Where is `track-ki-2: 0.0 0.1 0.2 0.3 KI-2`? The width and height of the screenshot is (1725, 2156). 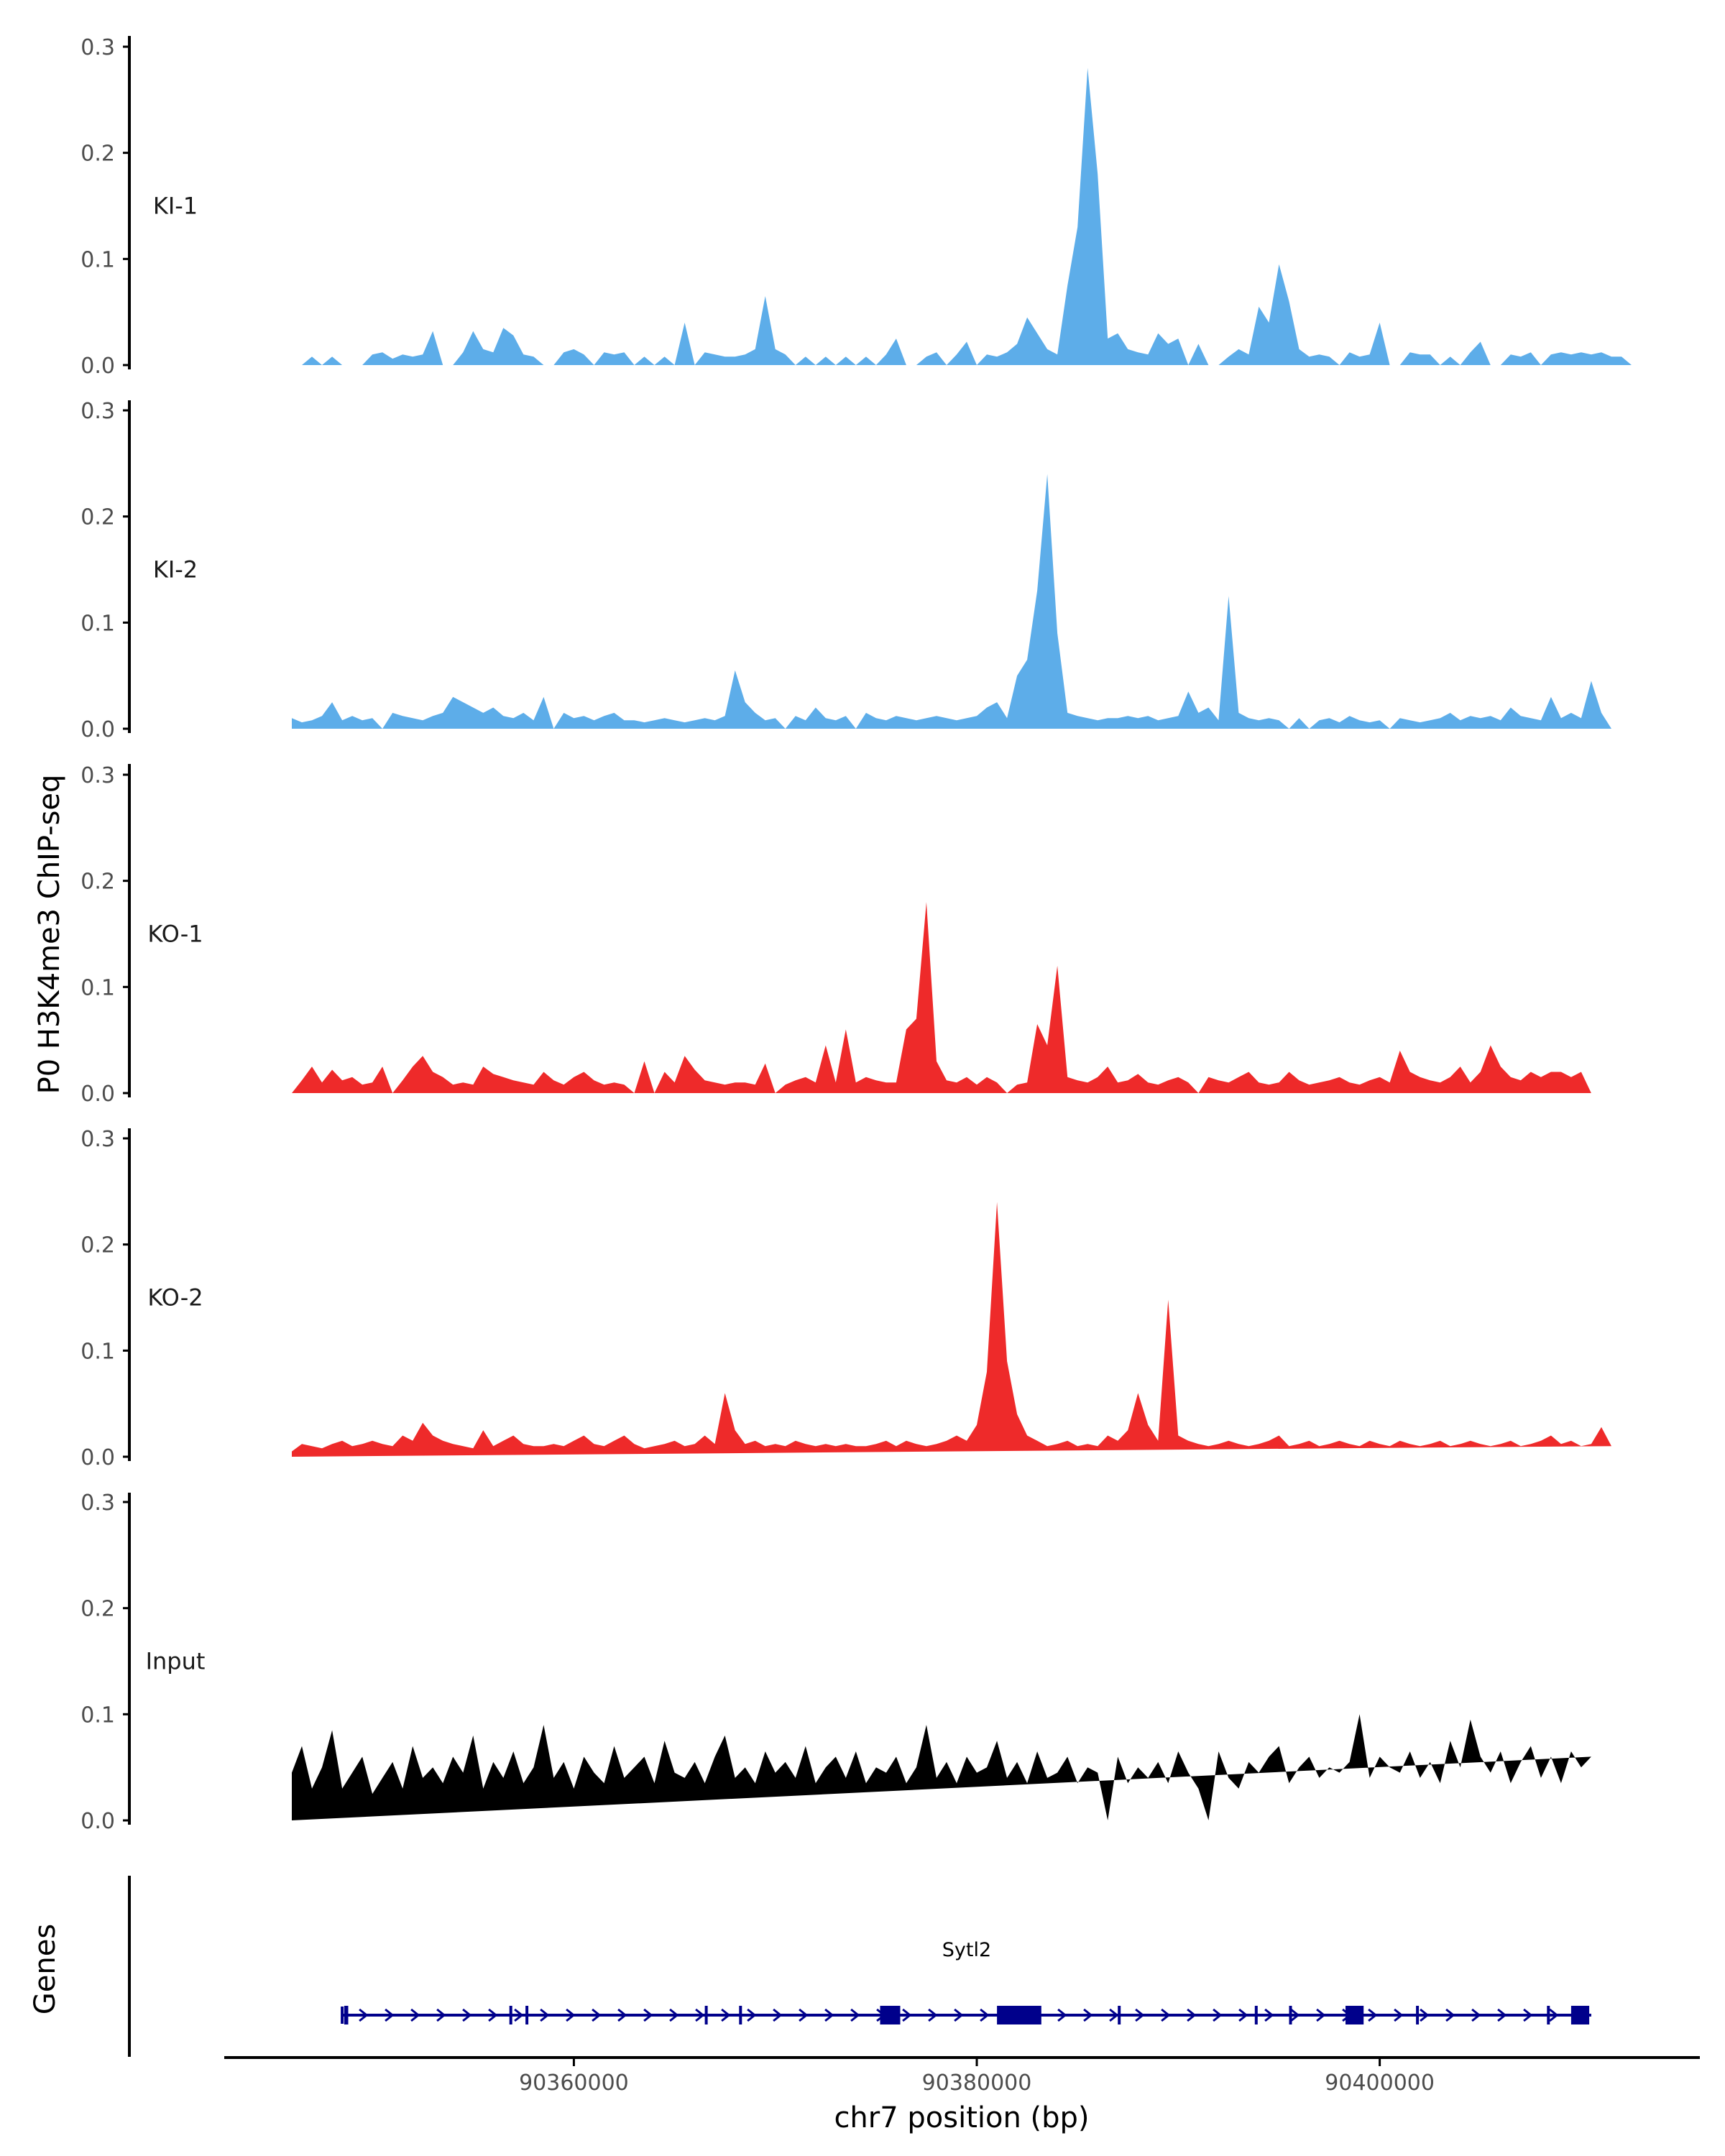 track-ki-2: 0.0 0.1 0.2 0.3 KI-2 is located at coordinates (845, 570).